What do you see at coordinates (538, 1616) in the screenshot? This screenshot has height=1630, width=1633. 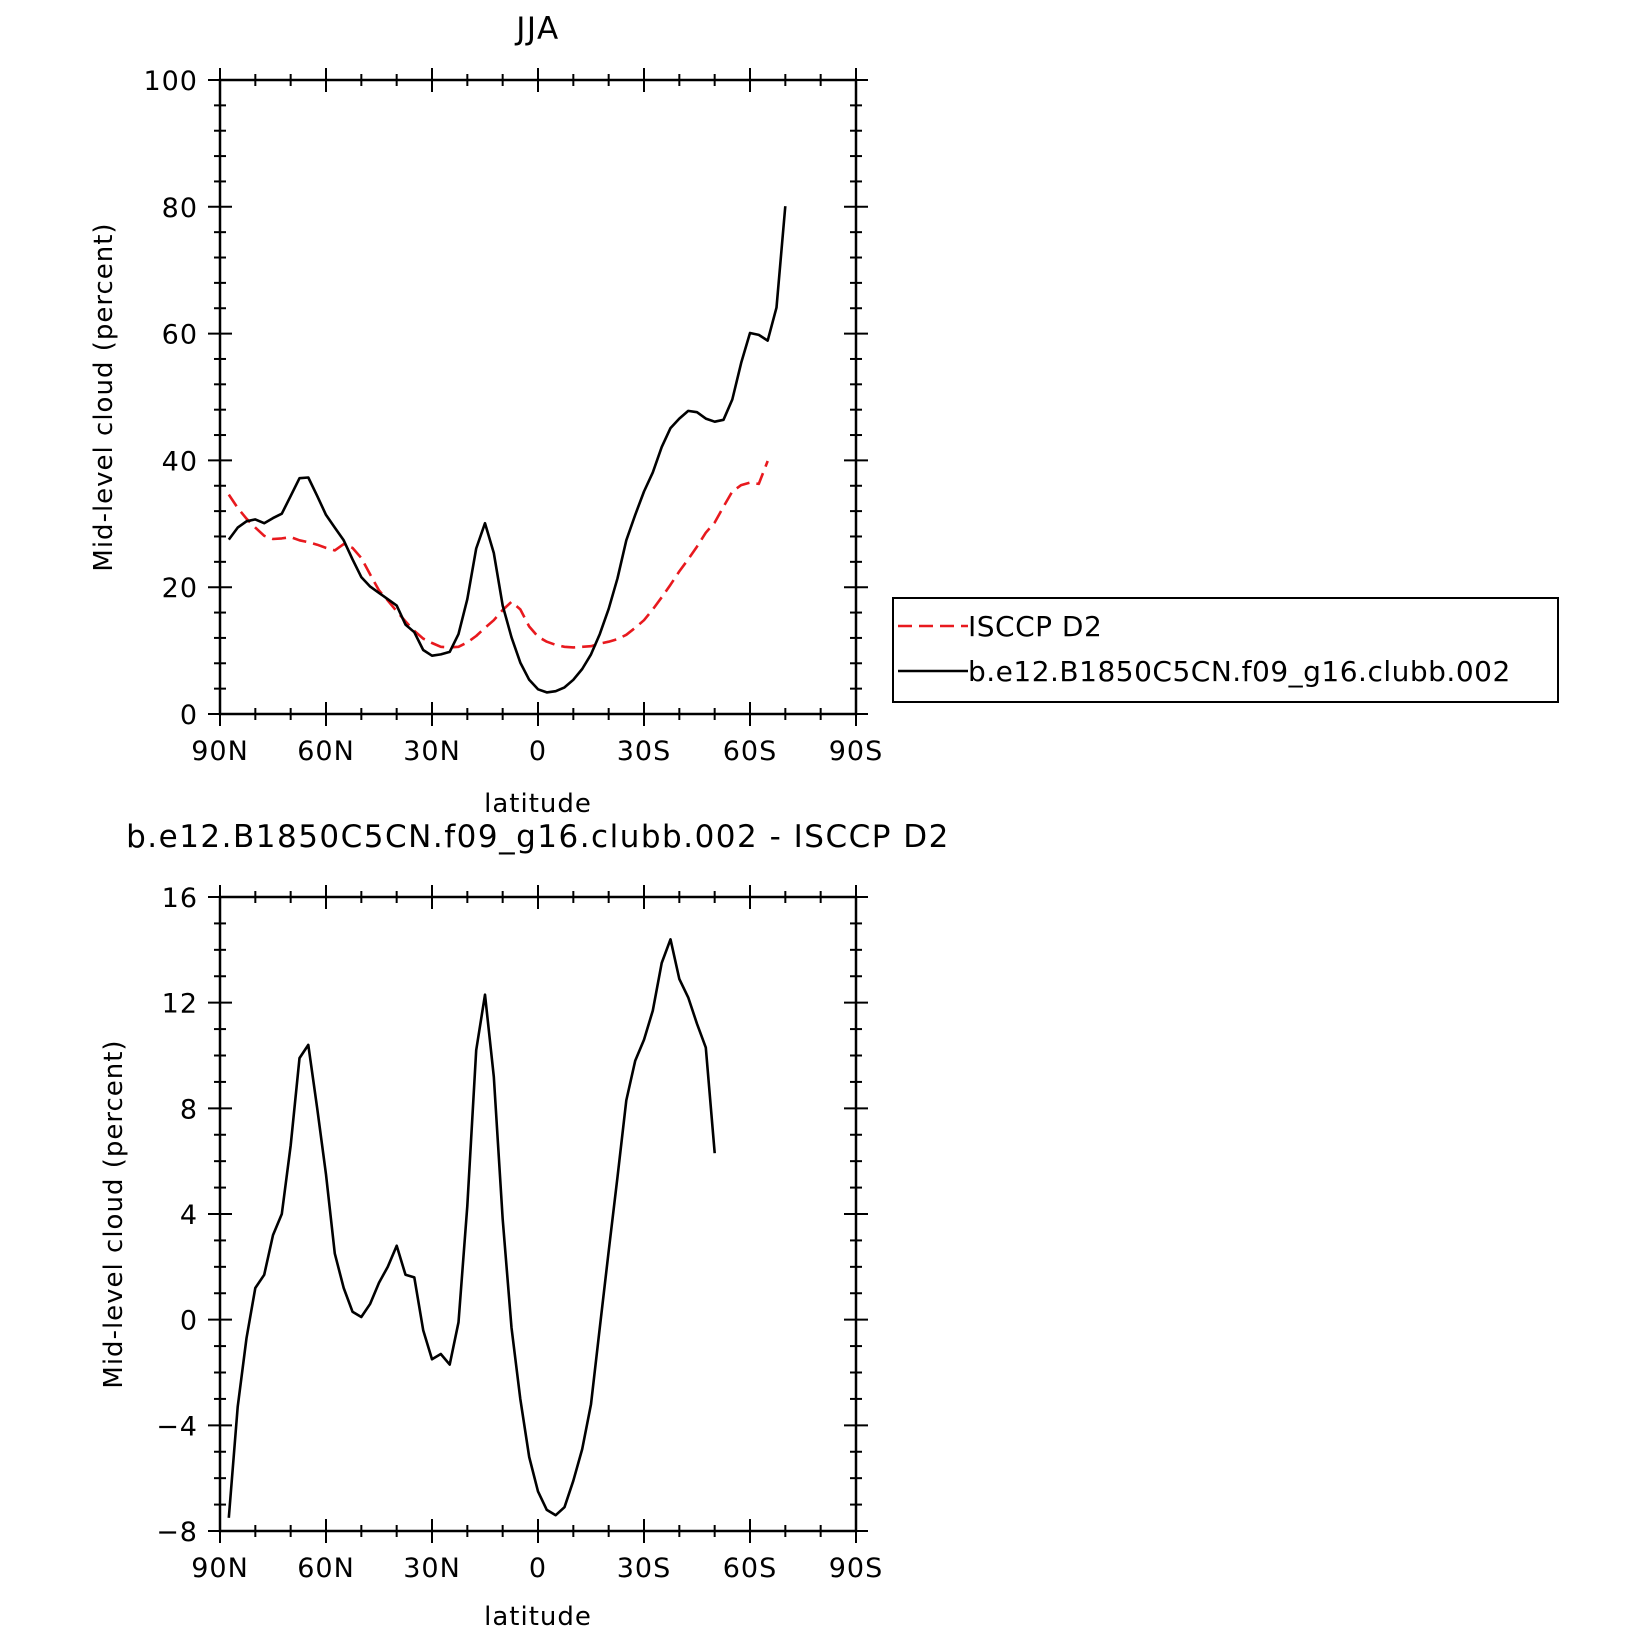 I see `bottom-x-axis-title: latitude` at bounding box center [538, 1616].